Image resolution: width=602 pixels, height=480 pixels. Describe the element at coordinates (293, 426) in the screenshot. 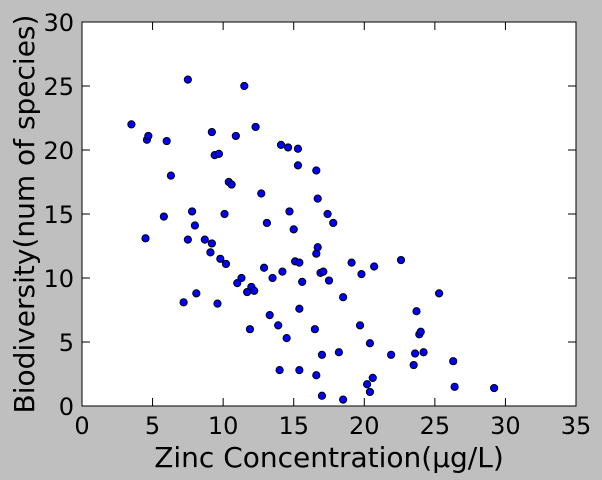

I see `x-tick-label: 15` at that location.